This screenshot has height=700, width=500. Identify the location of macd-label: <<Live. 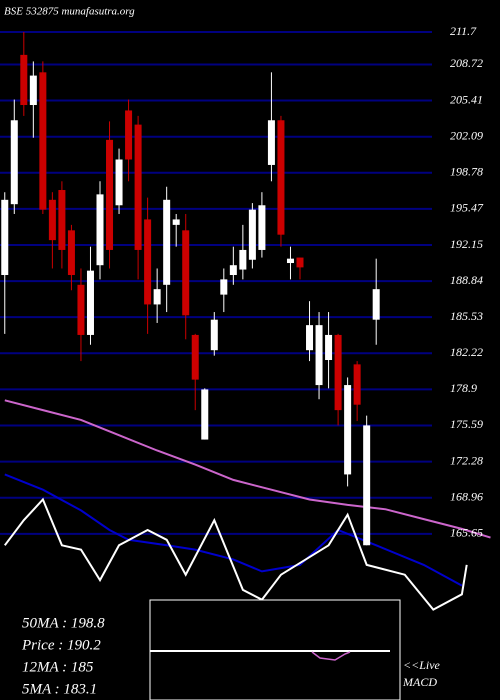
(422, 665).